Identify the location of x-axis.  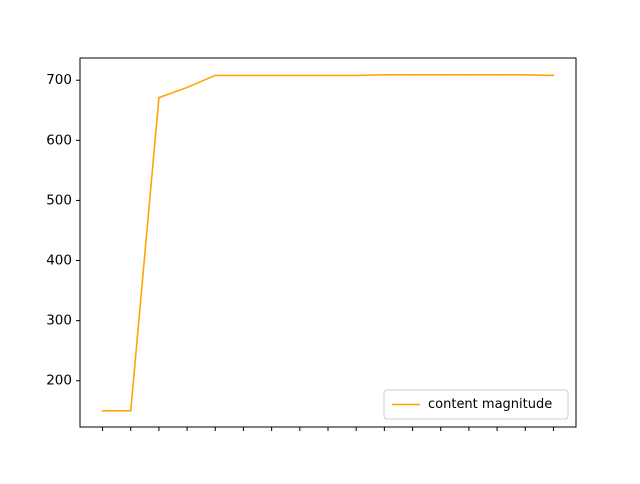
(328, 429).